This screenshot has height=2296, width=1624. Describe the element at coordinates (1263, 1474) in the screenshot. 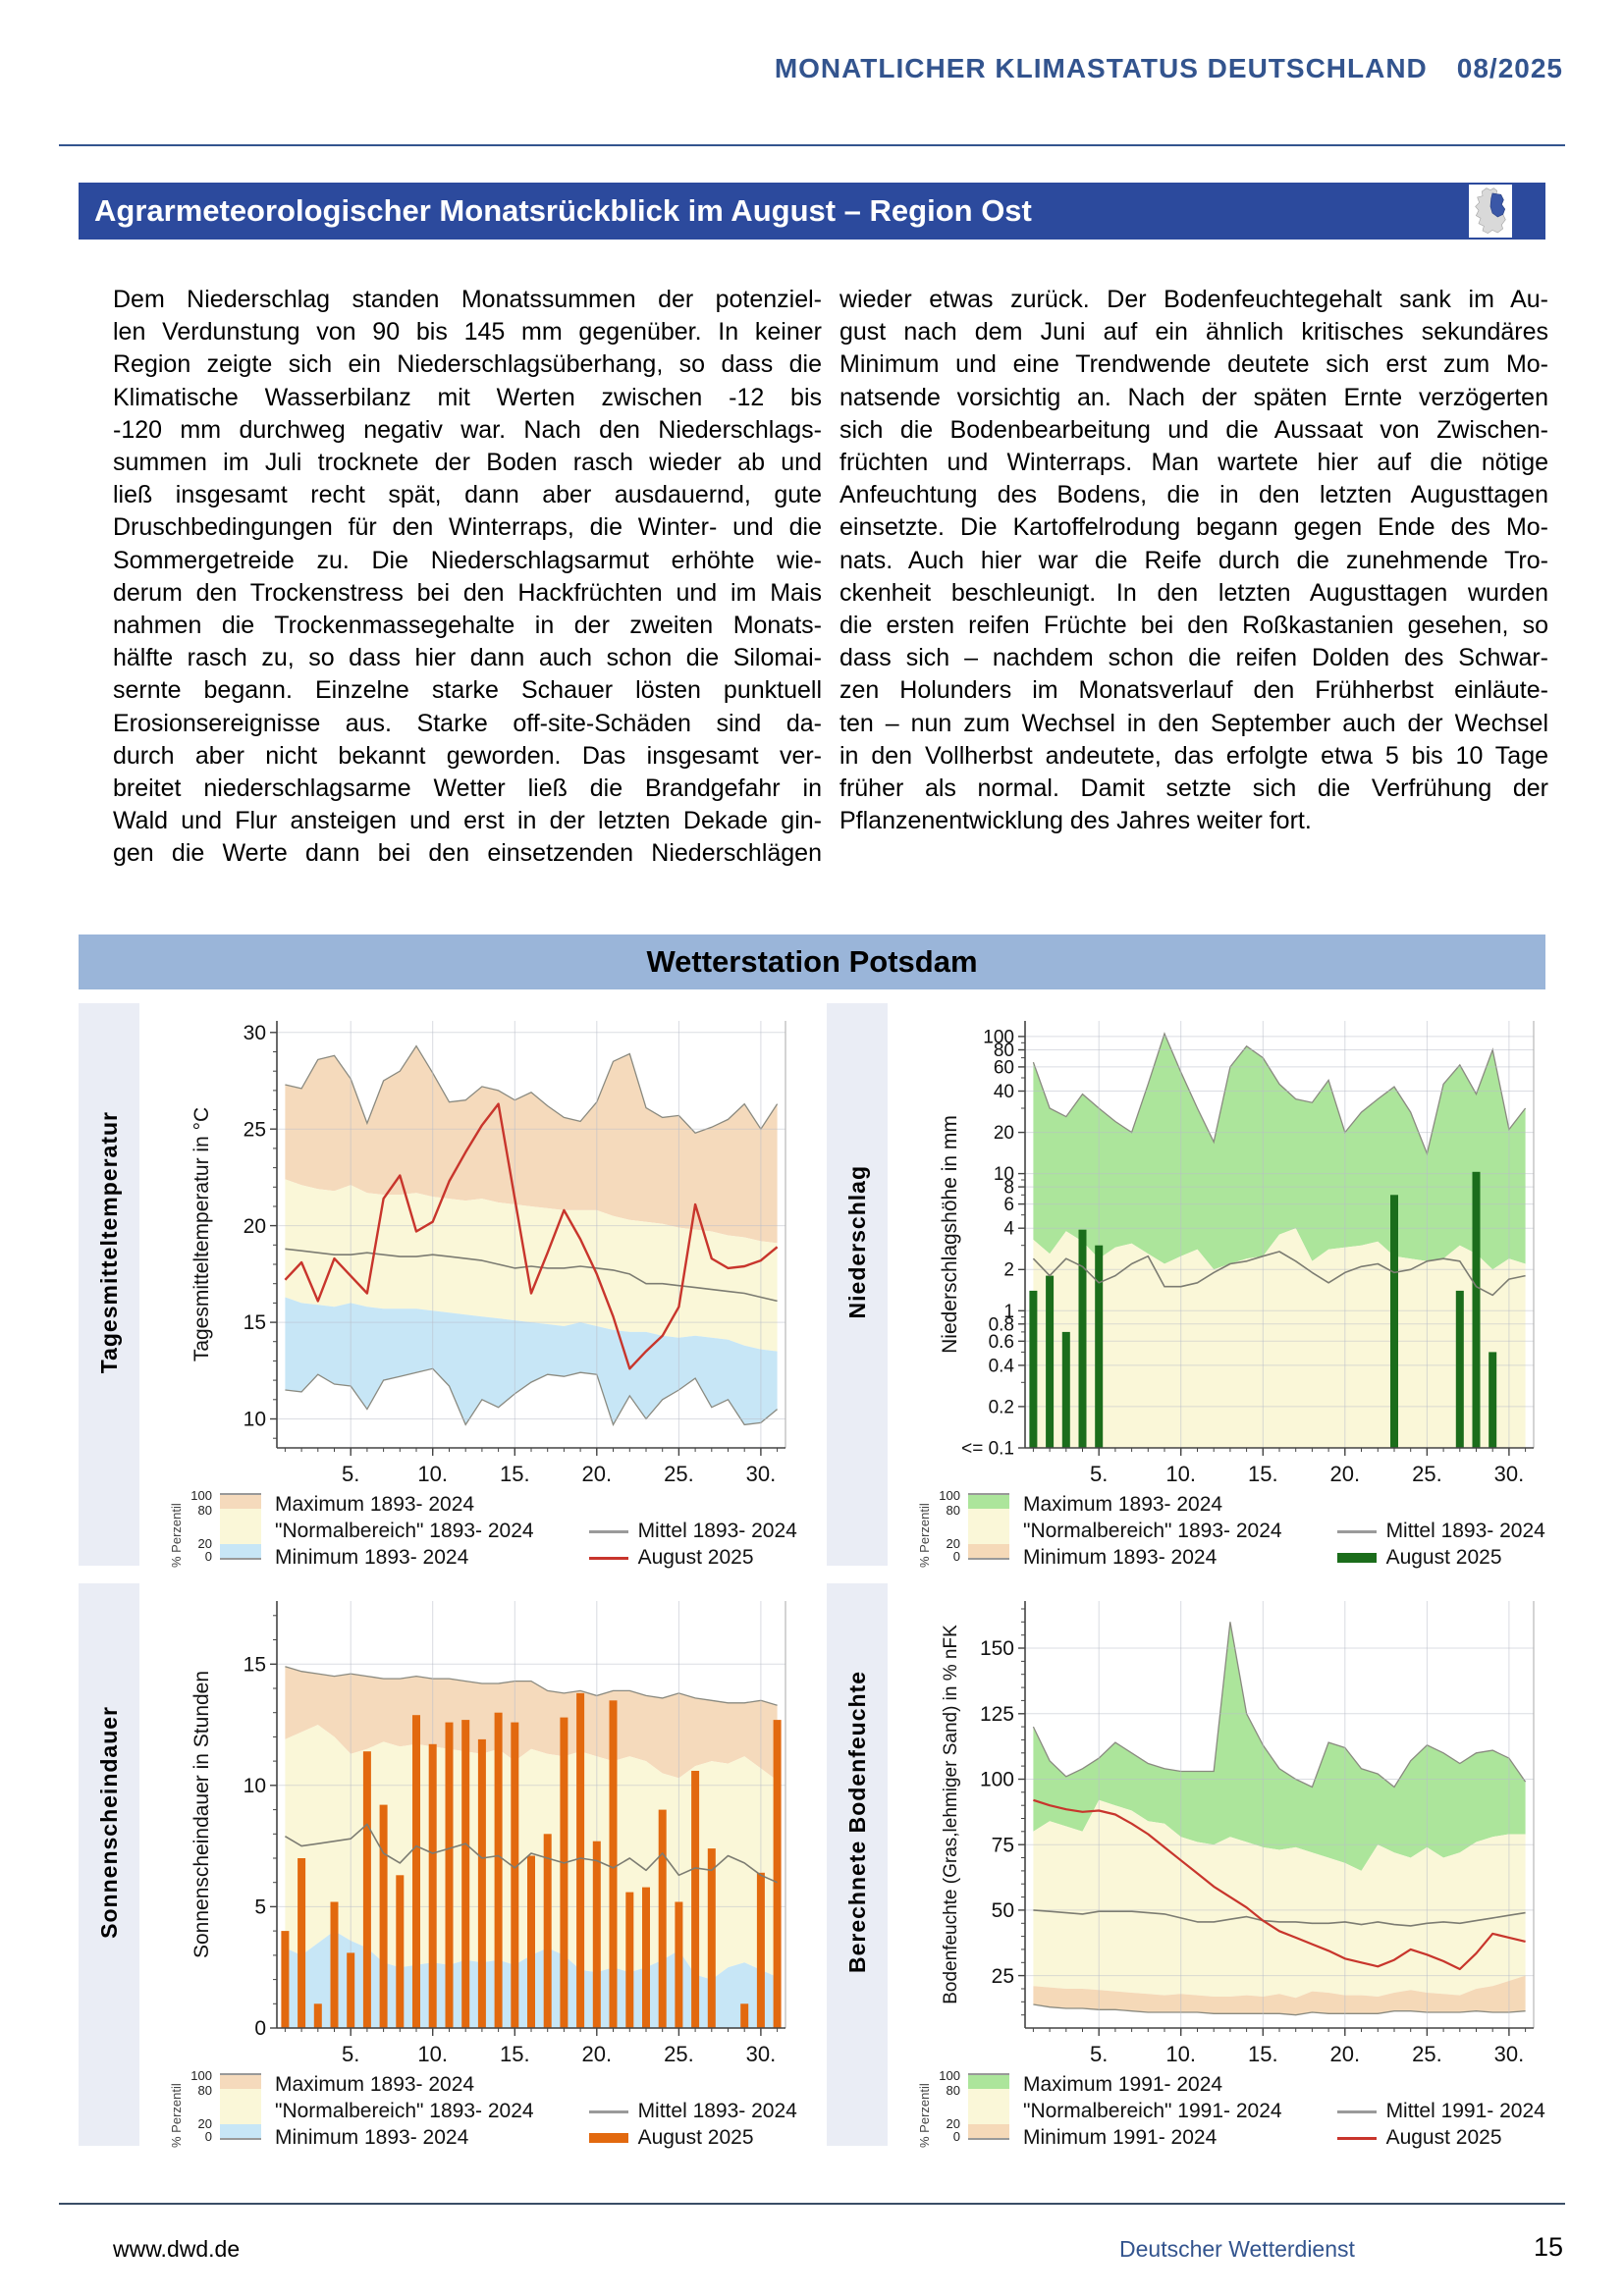

I see `svg-text: 15.` at that location.